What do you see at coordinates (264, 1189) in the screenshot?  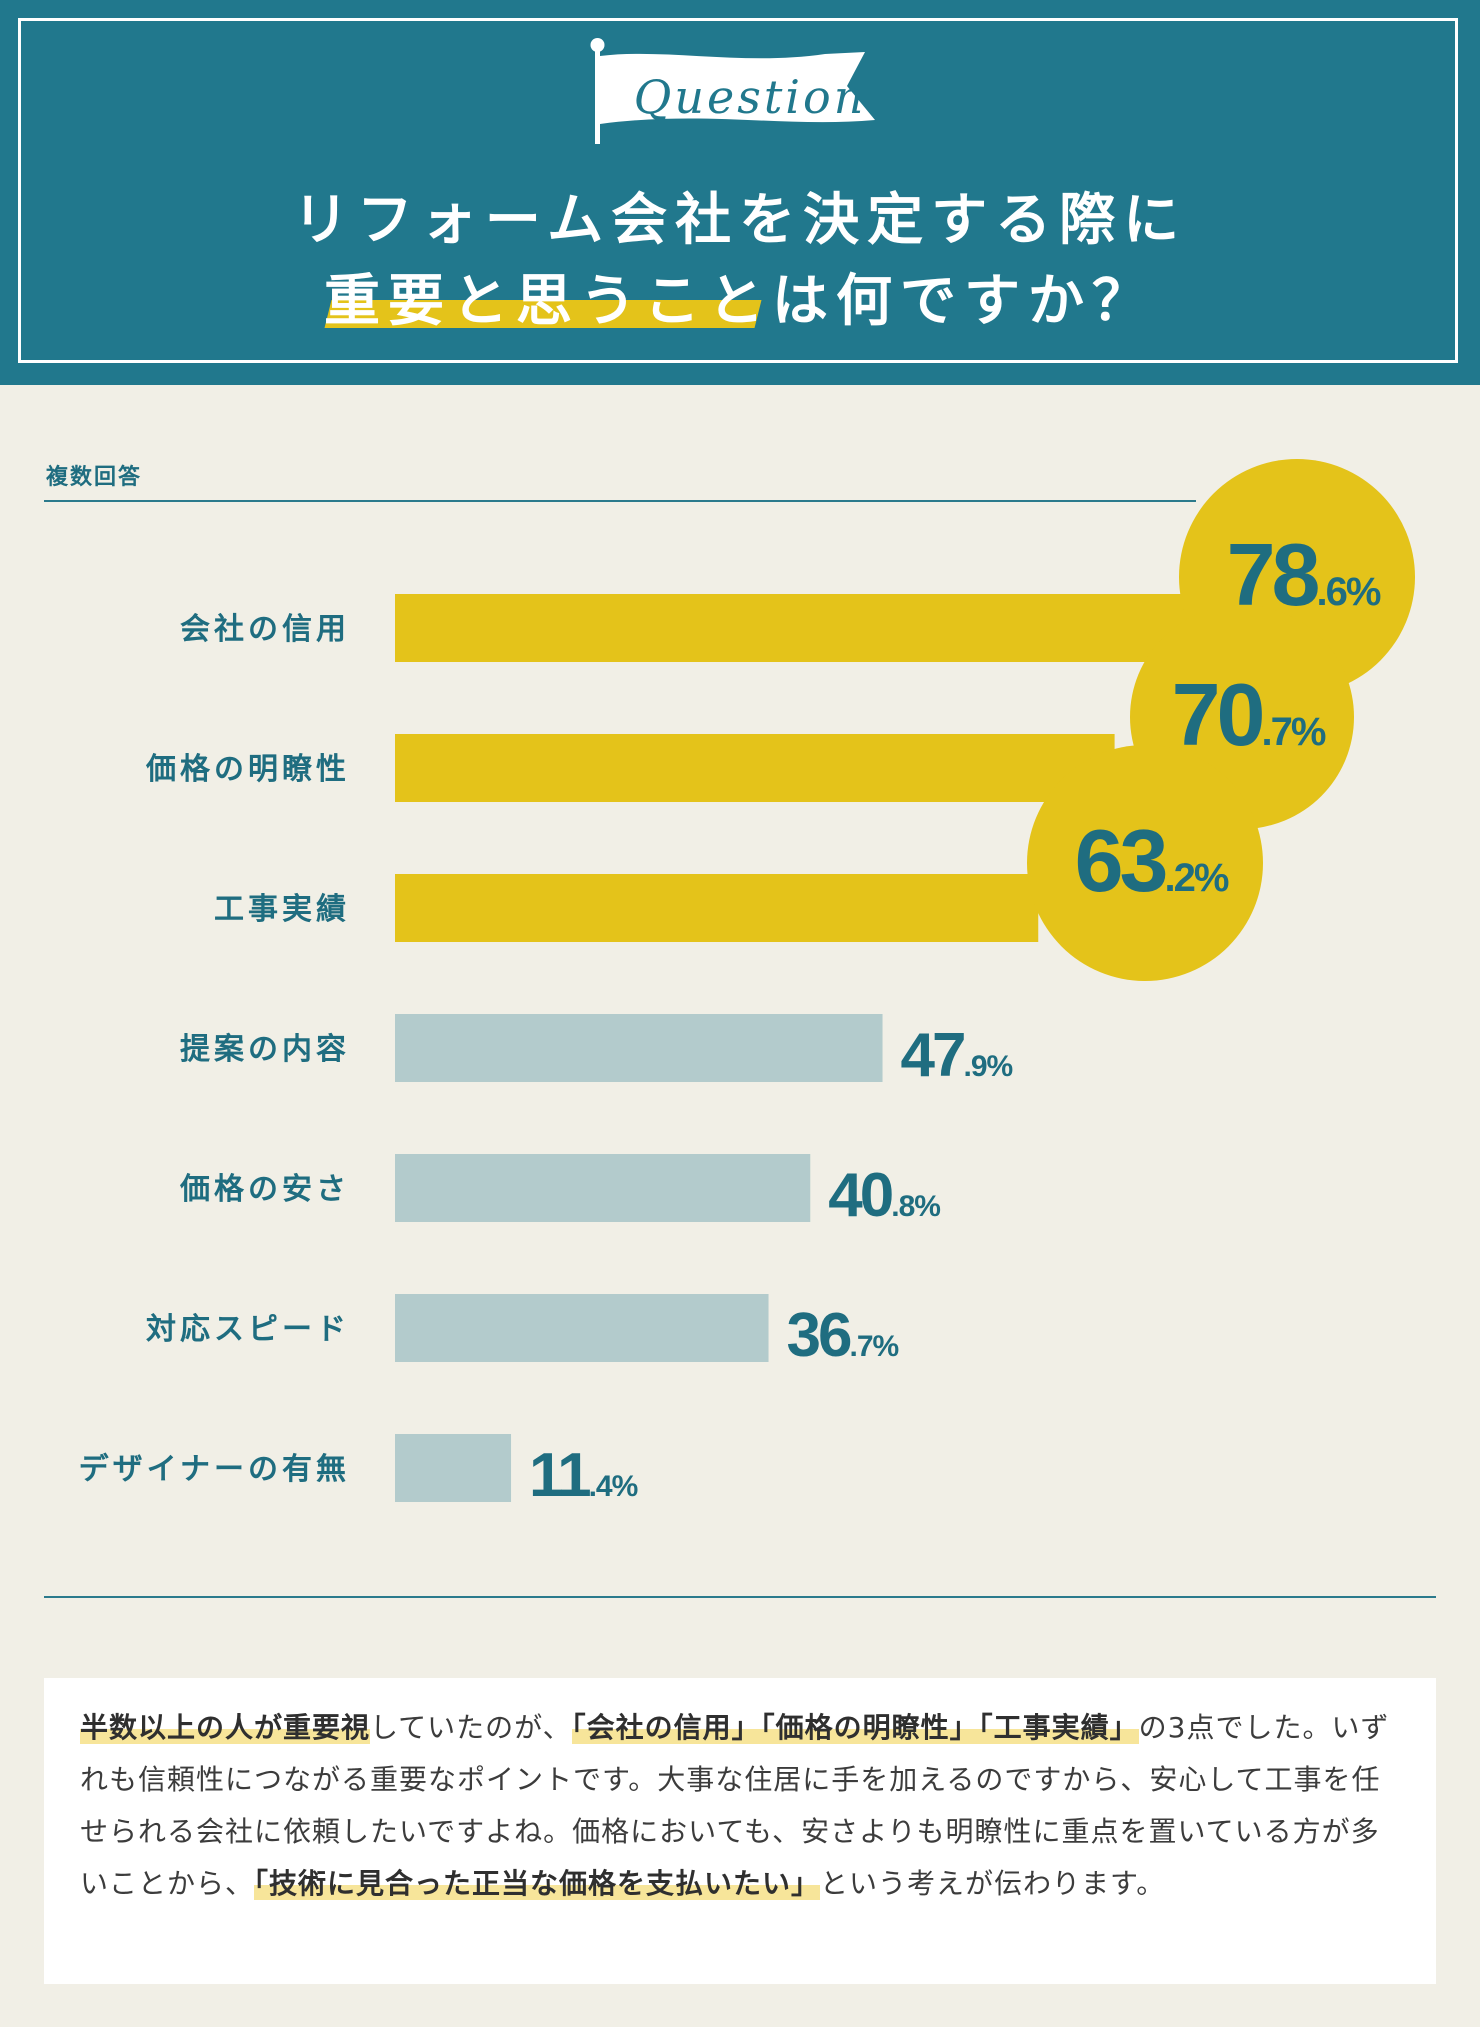 I see `category-label: 価格の安さ` at bounding box center [264, 1189].